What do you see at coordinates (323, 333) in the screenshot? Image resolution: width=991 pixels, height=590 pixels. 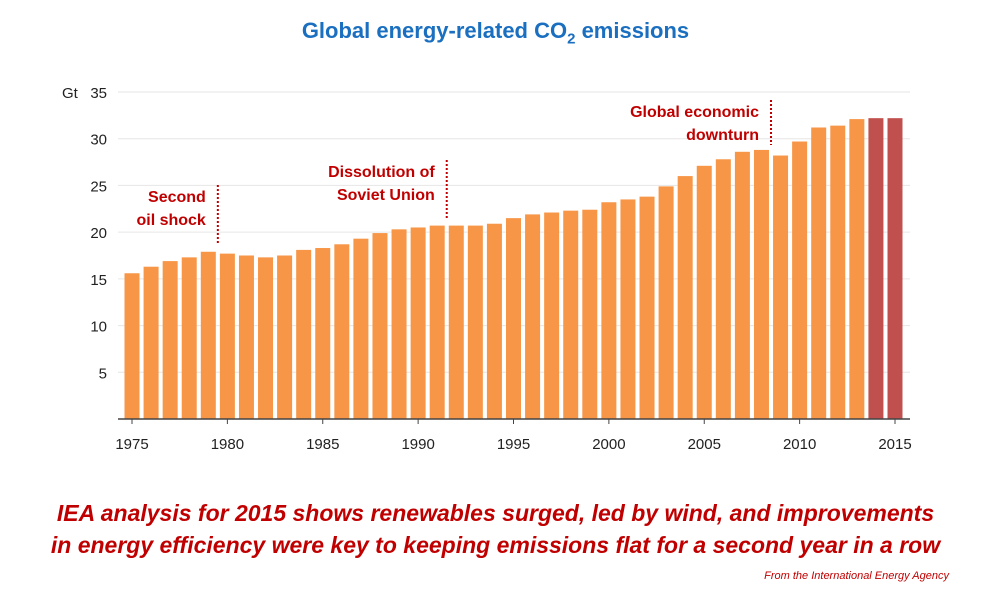 I see `bar-1985` at bounding box center [323, 333].